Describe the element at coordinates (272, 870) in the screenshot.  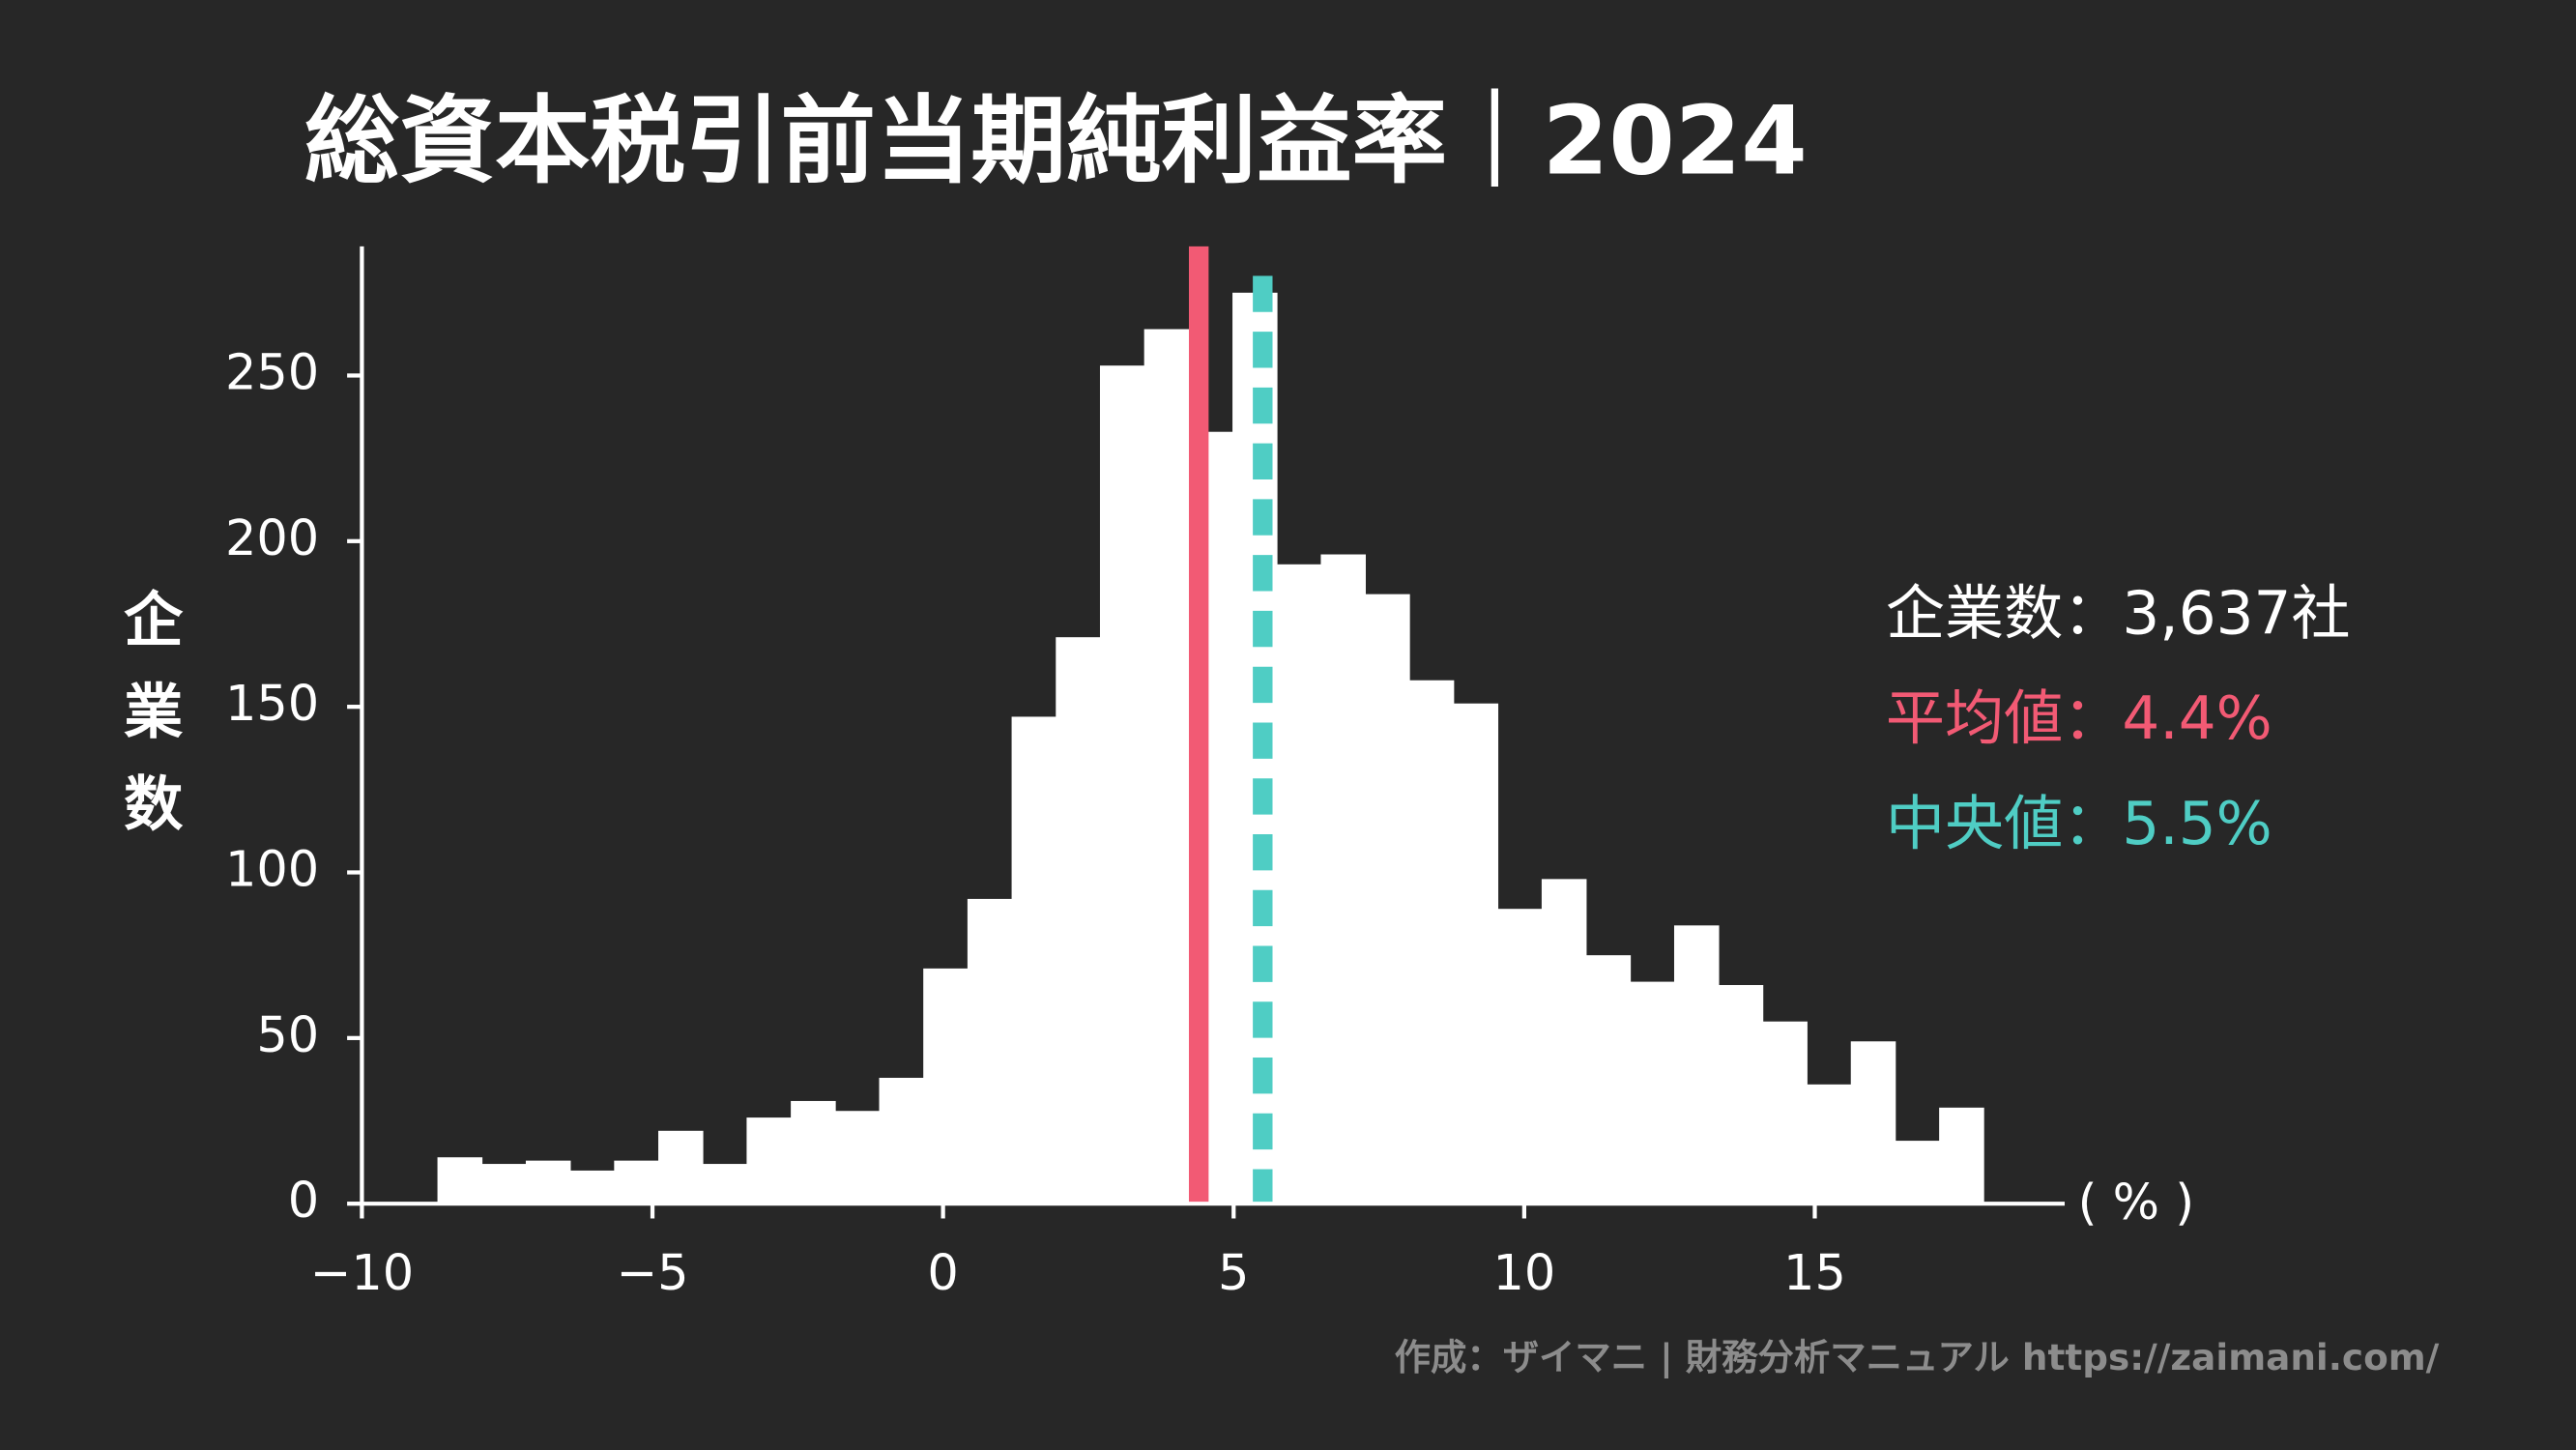
I see `y-tick-label: 100` at that location.